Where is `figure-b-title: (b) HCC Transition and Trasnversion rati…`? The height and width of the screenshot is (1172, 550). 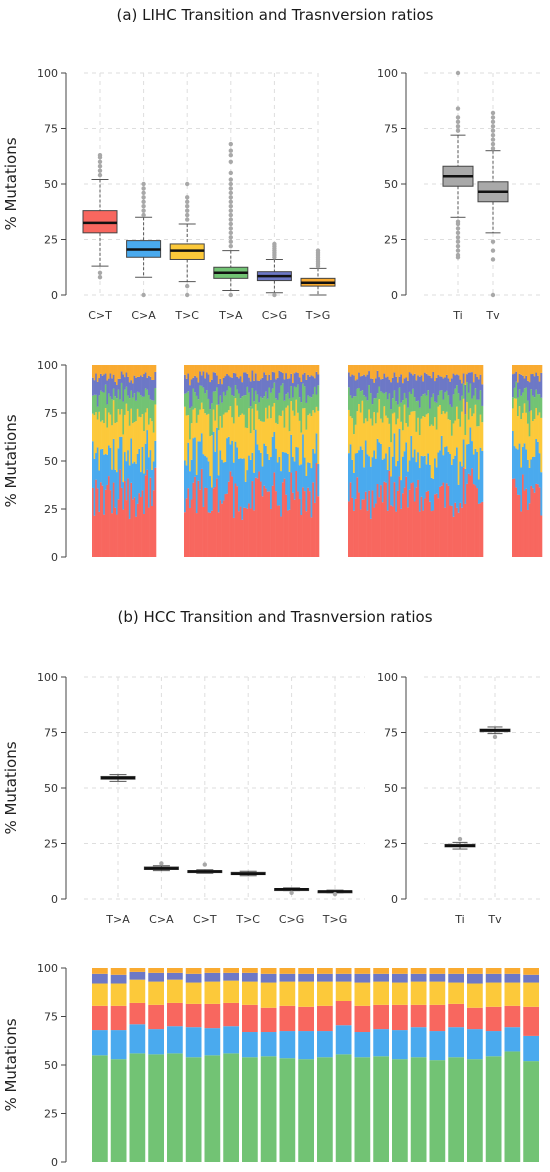 figure-b-title: (b) HCC Transition and Trasnversion rati… is located at coordinates (274, 617).